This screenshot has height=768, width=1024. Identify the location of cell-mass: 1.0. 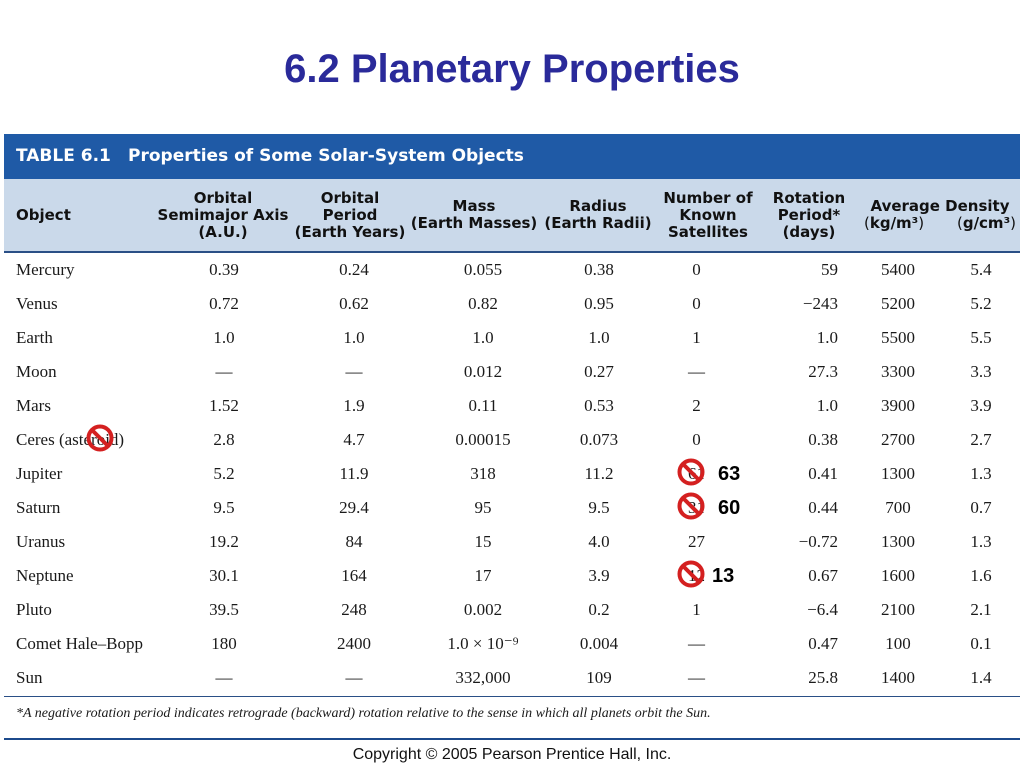
(483, 337).